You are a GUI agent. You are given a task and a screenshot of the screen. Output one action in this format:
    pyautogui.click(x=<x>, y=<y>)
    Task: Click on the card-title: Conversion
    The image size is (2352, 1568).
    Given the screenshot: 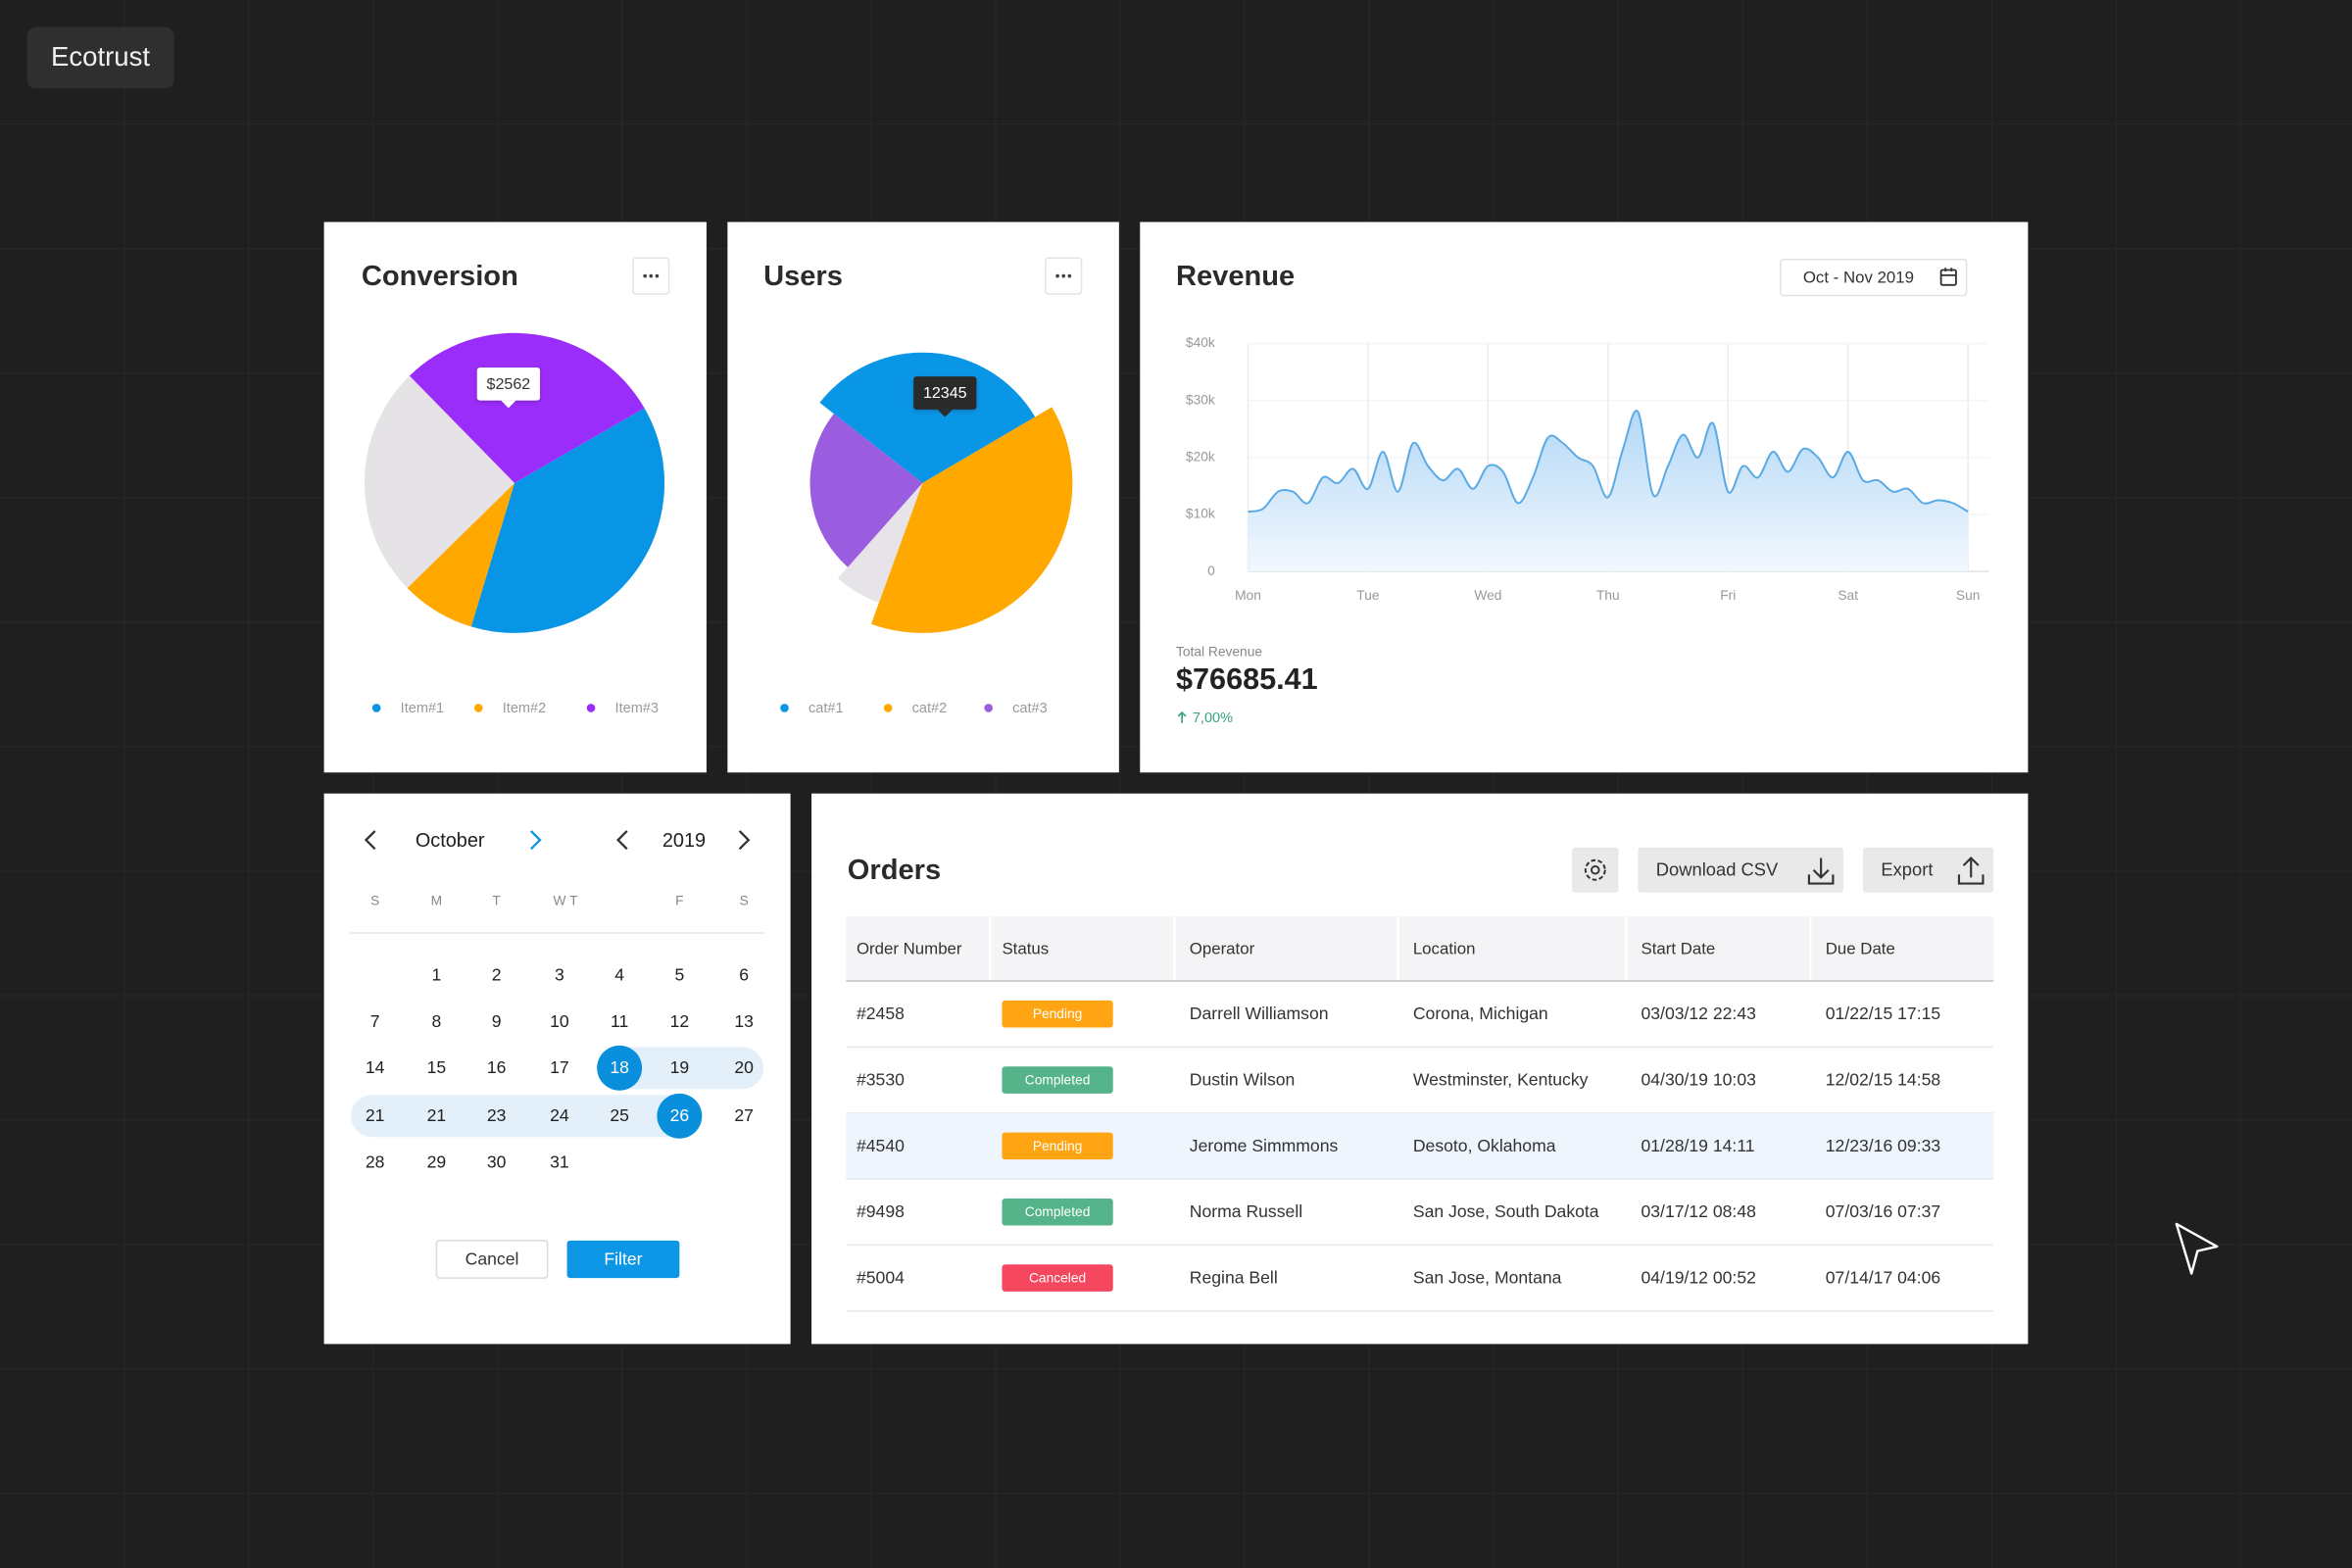 What is the action you would take?
    pyautogui.click(x=440, y=276)
    